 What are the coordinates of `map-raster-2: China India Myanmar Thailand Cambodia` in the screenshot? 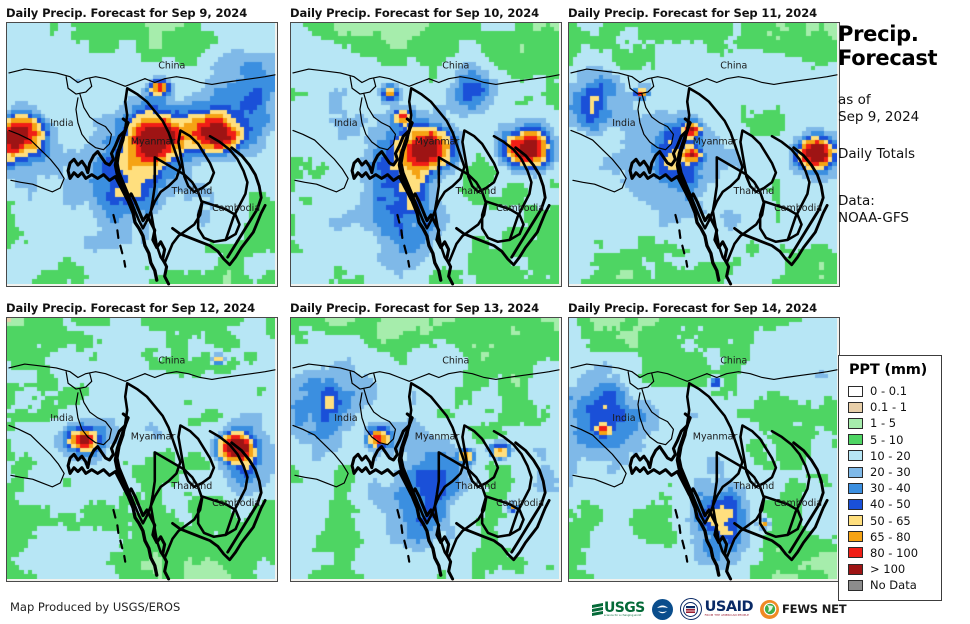 It's located at (426, 154).